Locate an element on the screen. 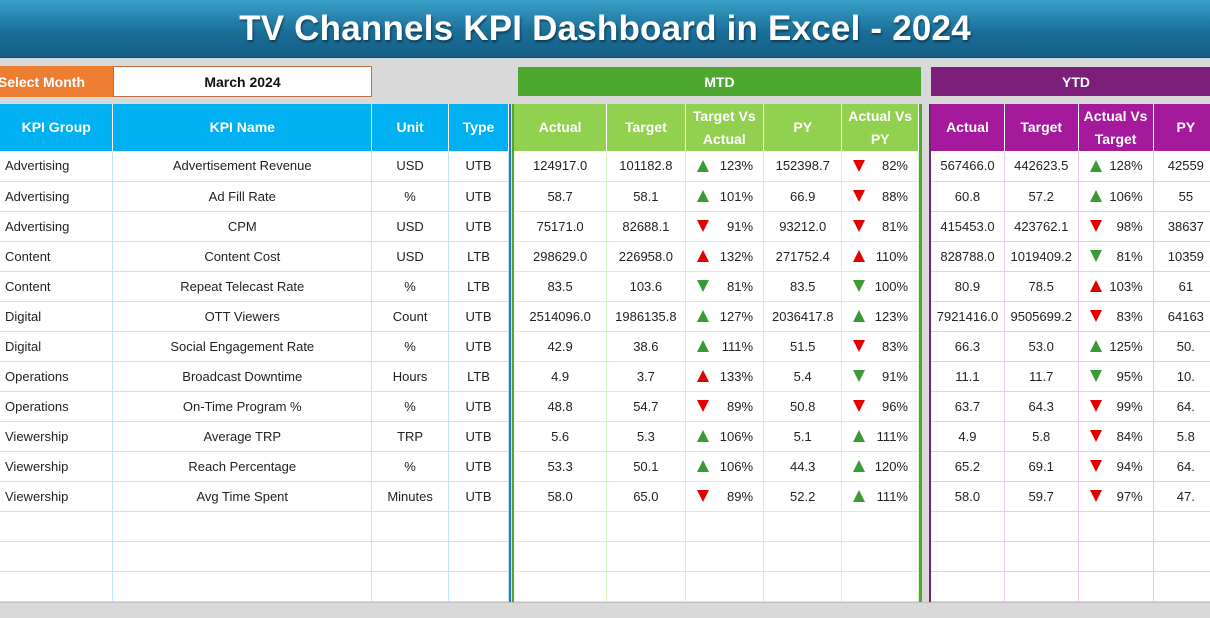 This screenshot has height=618, width=1210. ytd-actual-vs-target-cell: 103% is located at coordinates (1116, 286).